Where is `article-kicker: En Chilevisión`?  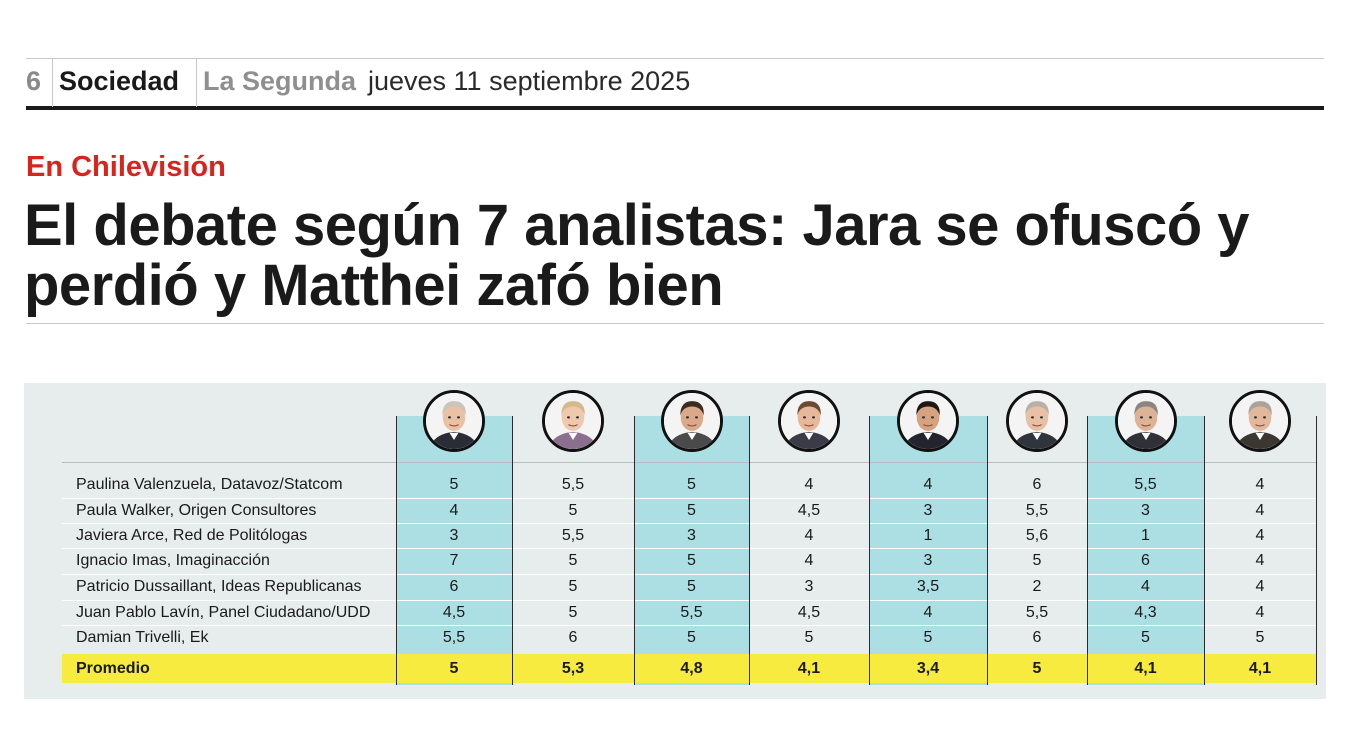 article-kicker: En Chilevisión is located at coordinates (126, 167).